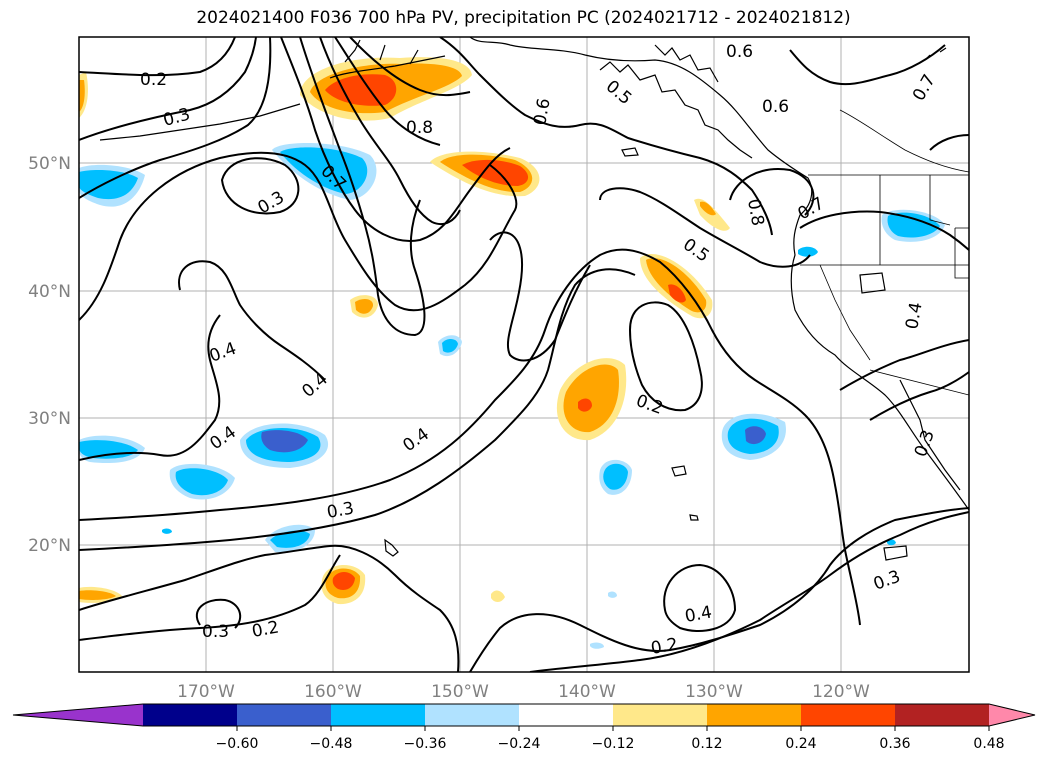  Describe the element at coordinates (460, 692) in the screenshot. I see `lon-label: 150°W` at that location.